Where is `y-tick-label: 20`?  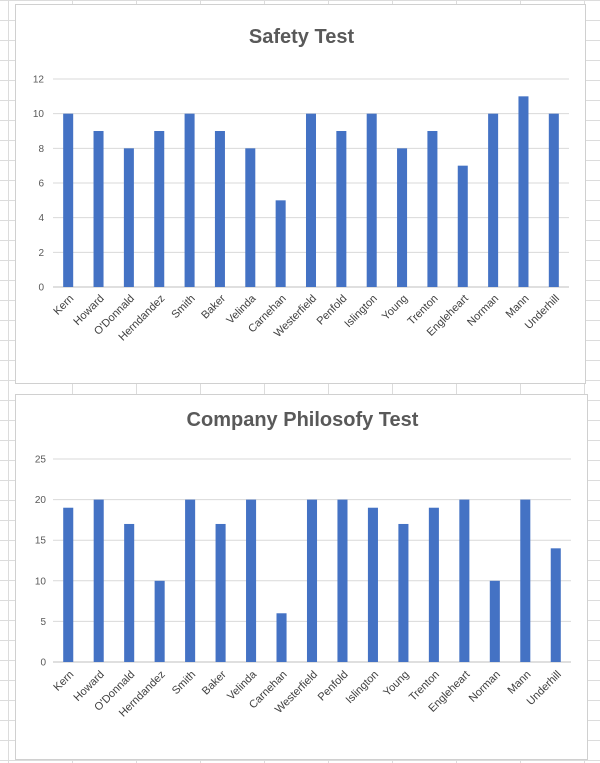 y-tick-label: 20 is located at coordinates (41, 500).